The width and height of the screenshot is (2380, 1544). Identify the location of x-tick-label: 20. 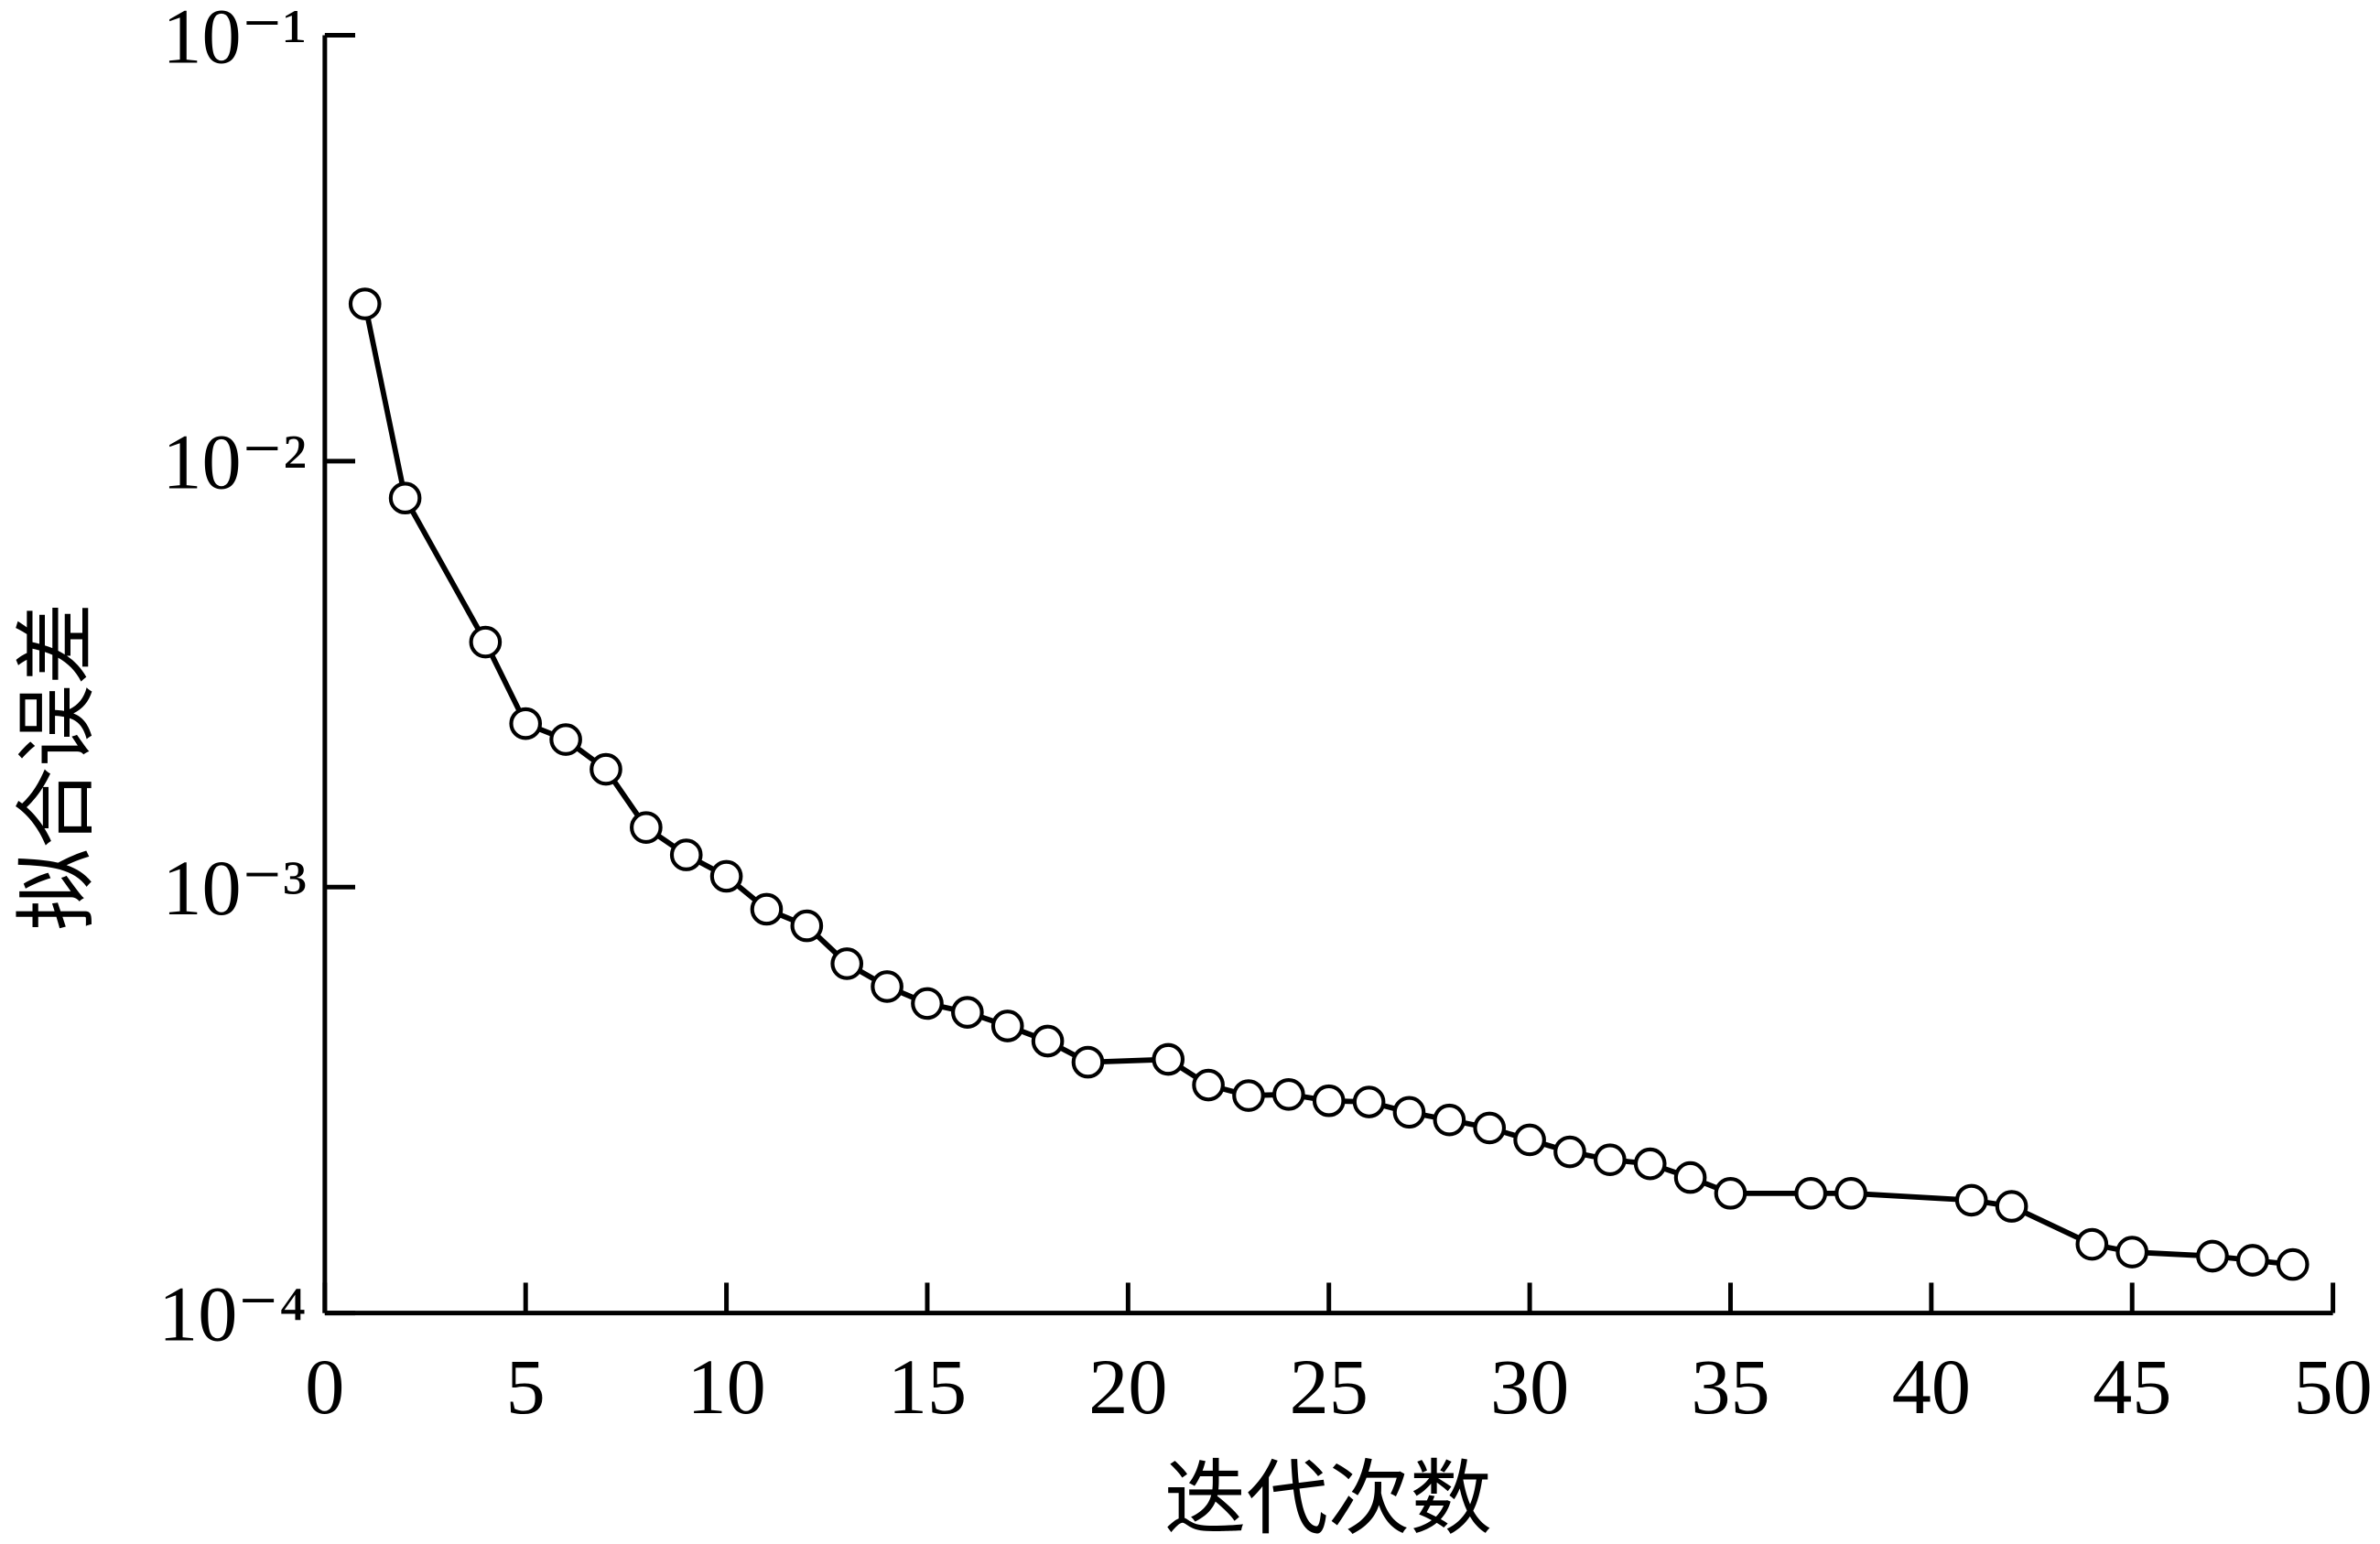
(1127, 1387).